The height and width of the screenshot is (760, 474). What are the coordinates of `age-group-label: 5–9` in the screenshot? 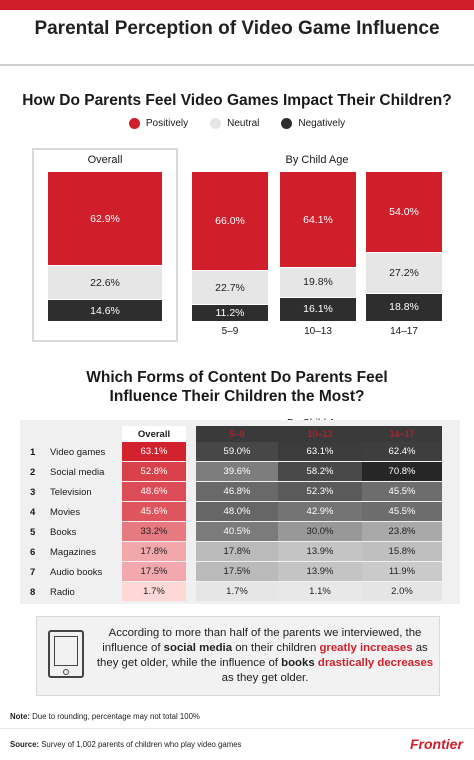 It's located at (230, 331).